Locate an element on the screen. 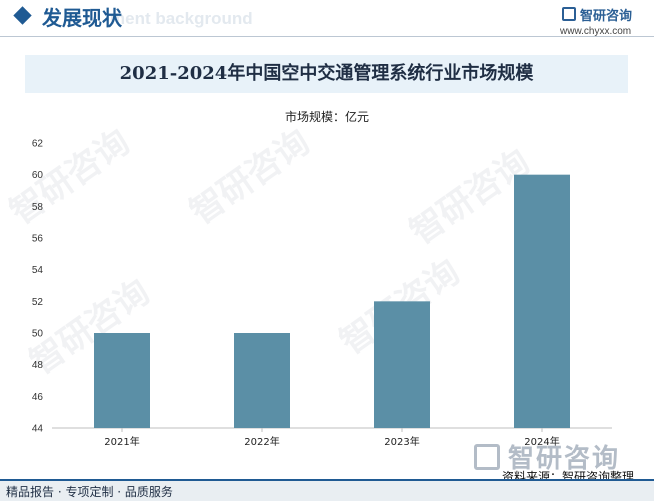 The width and height of the screenshot is (654, 501). footer-brand-logo: 智研咨询 is located at coordinates (547, 456).